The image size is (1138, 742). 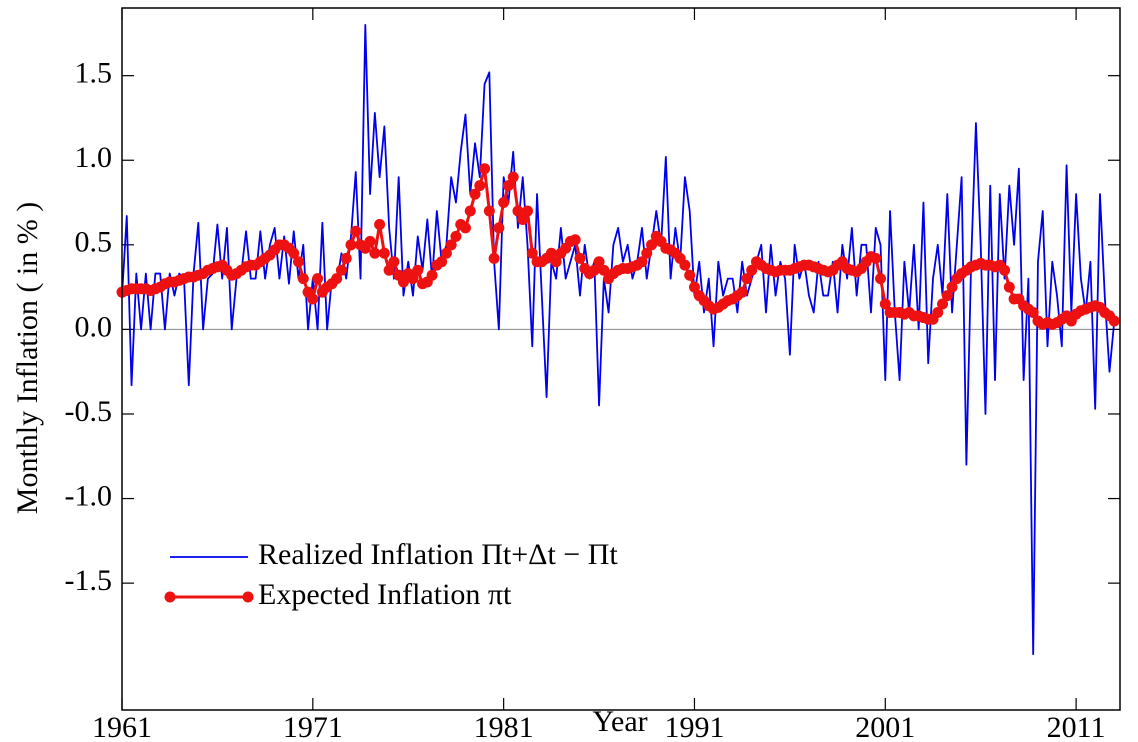 What do you see at coordinates (694, 726) in the screenshot?
I see `x-tick-label: 1991` at bounding box center [694, 726].